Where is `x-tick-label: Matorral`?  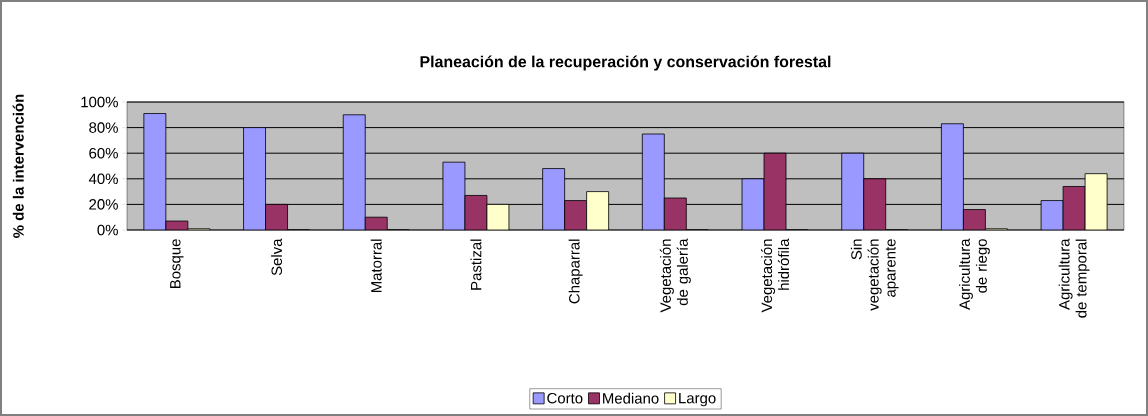
x-tick-label: Matorral is located at coordinates (376, 266).